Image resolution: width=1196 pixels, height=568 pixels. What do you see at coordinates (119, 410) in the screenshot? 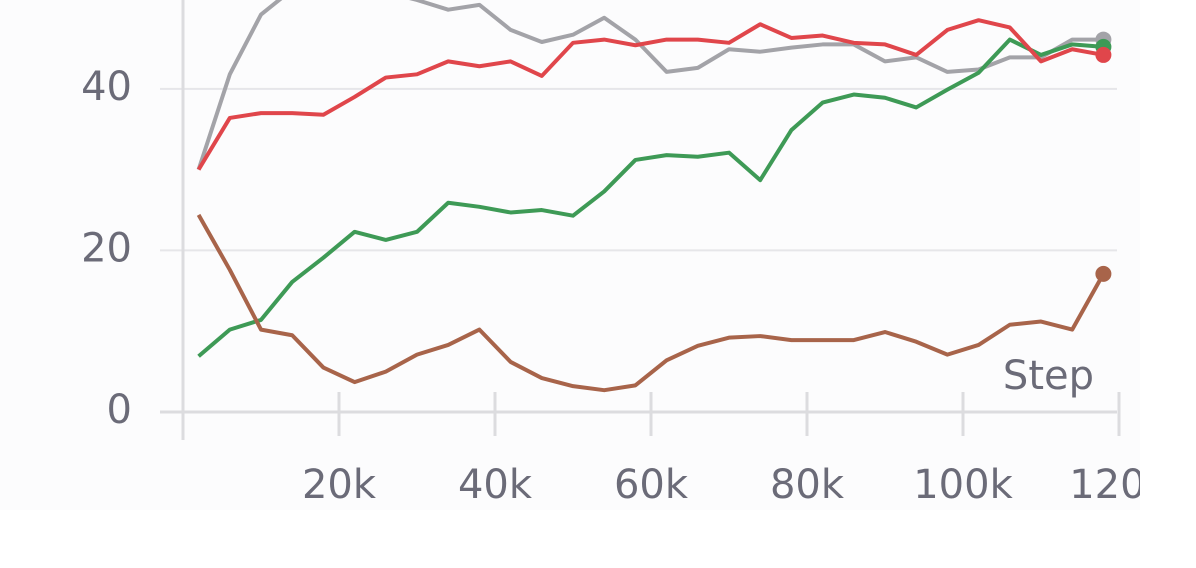
I see `y-tick-label: 0` at bounding box center [119, 410].